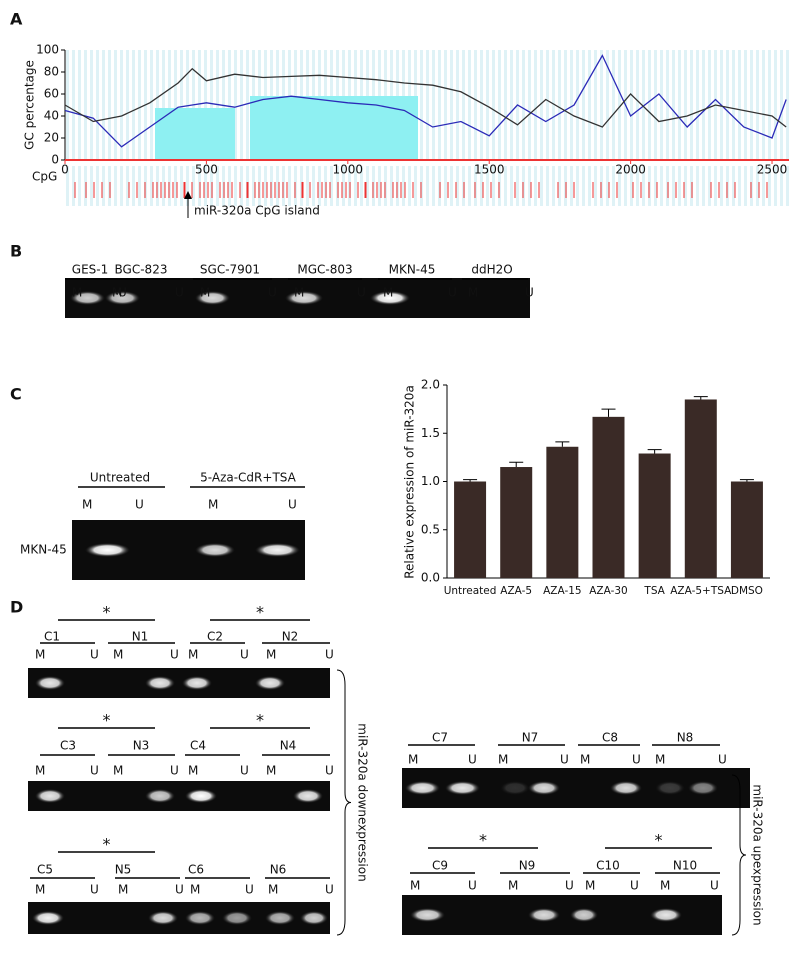  What do you see at coordinates (65, 170) in the screenshot?
I see `x-tick-label: 0` at bounding box center [65, 170].